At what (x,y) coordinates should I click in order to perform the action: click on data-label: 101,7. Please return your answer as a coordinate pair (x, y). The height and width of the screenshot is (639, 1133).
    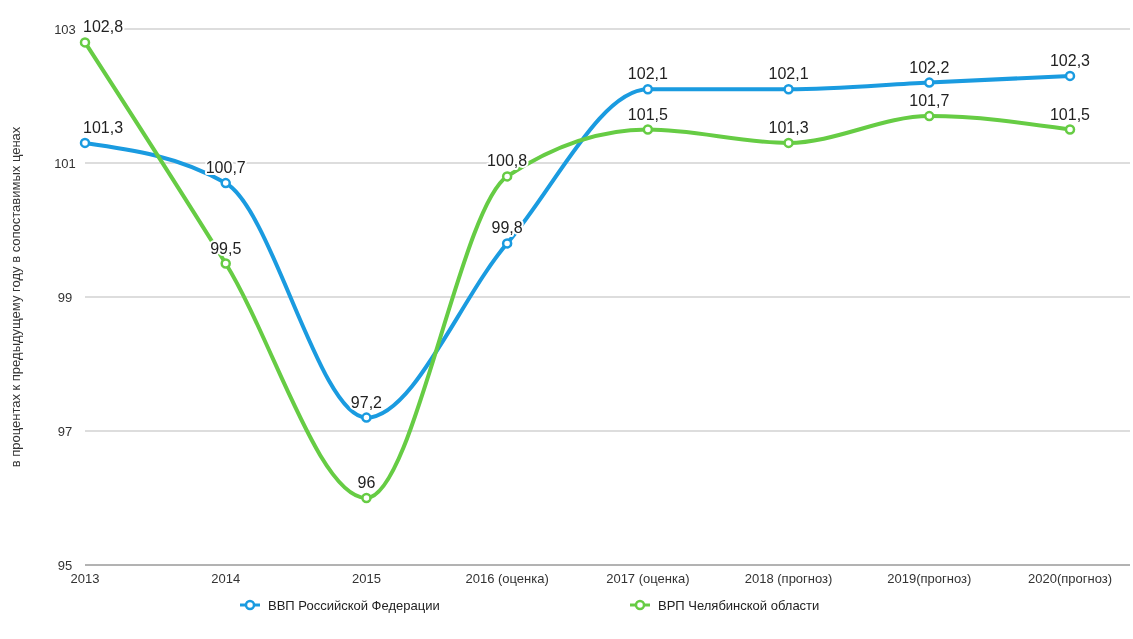
    Looking at the image, I should click on (929, 101).